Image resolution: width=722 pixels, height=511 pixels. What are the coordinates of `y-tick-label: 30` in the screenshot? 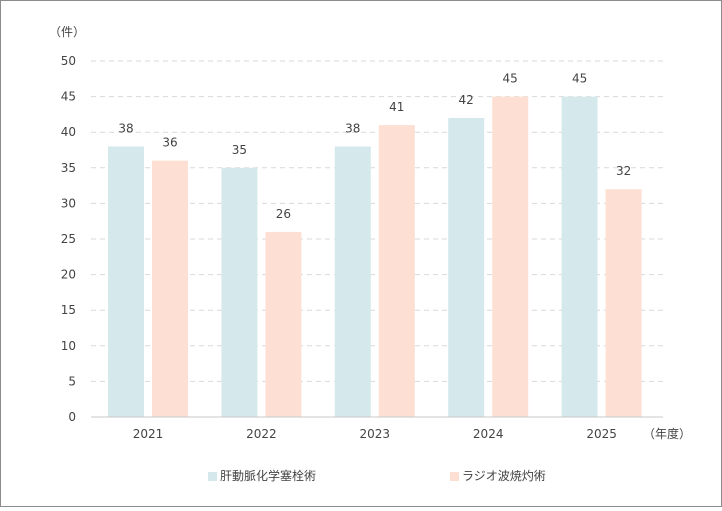 It's located at (68, 203).